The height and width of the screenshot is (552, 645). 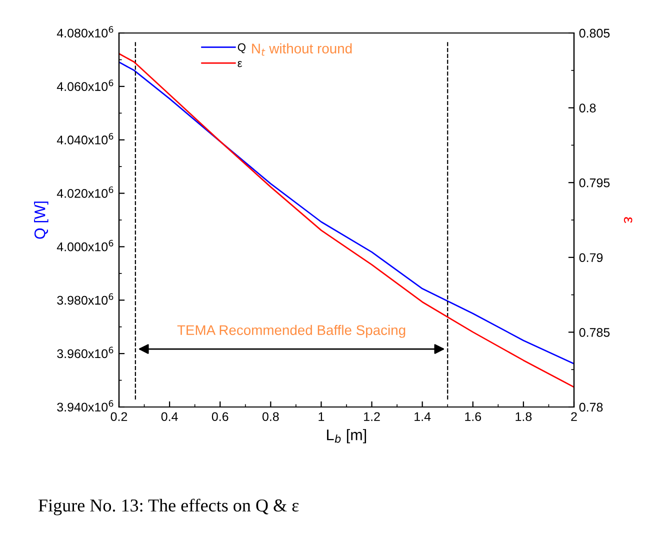 What do you see at coordinates (321, 416) in the screenshot?
I see `x-tick-label: 1` at bounding box center [321, 416].